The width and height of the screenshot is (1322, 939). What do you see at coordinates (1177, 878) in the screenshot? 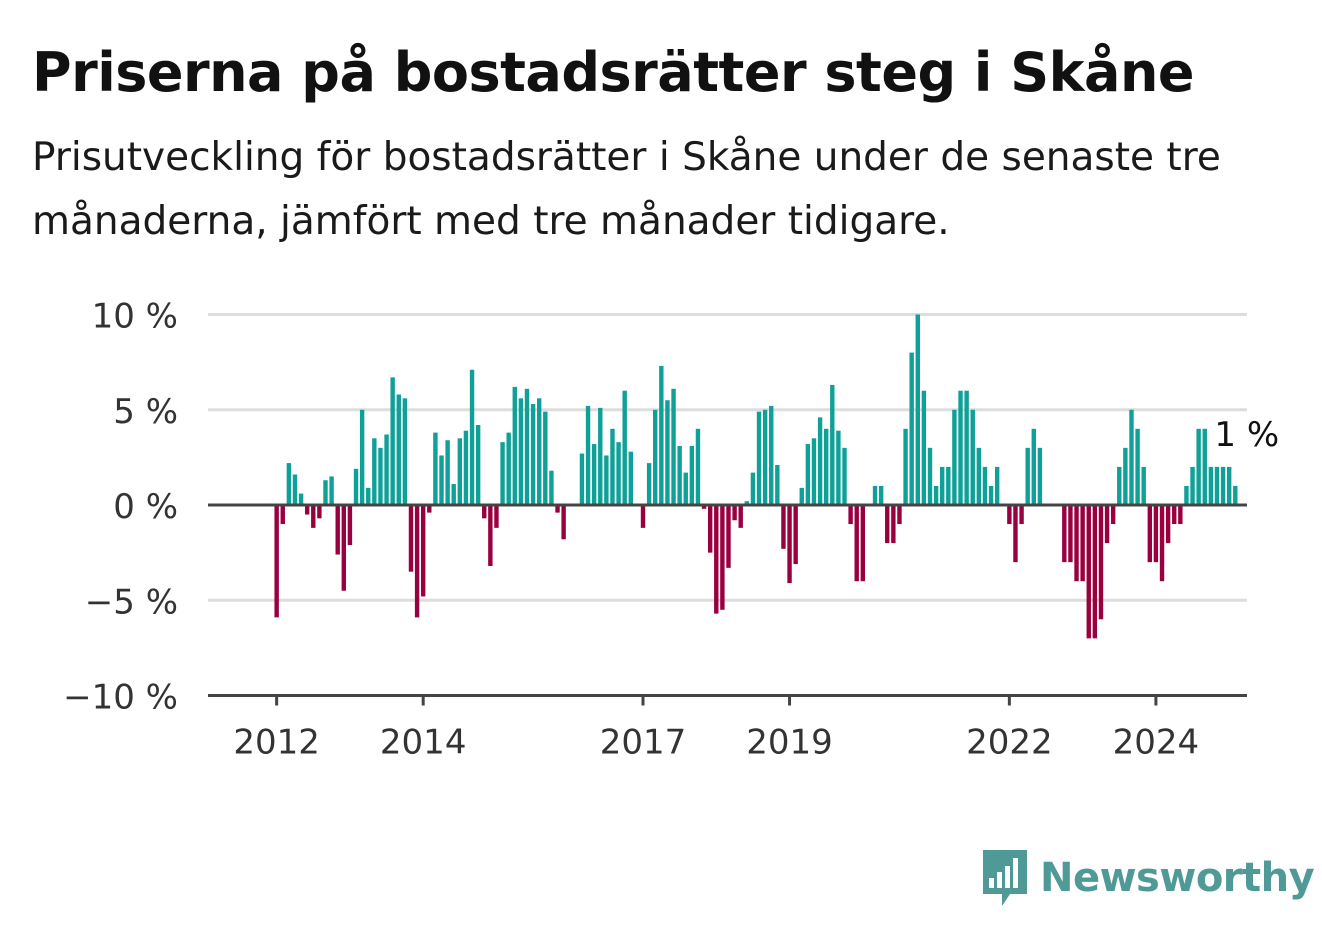
I see `brand-name: Newsworthy` at bounding box center [1177, 878].